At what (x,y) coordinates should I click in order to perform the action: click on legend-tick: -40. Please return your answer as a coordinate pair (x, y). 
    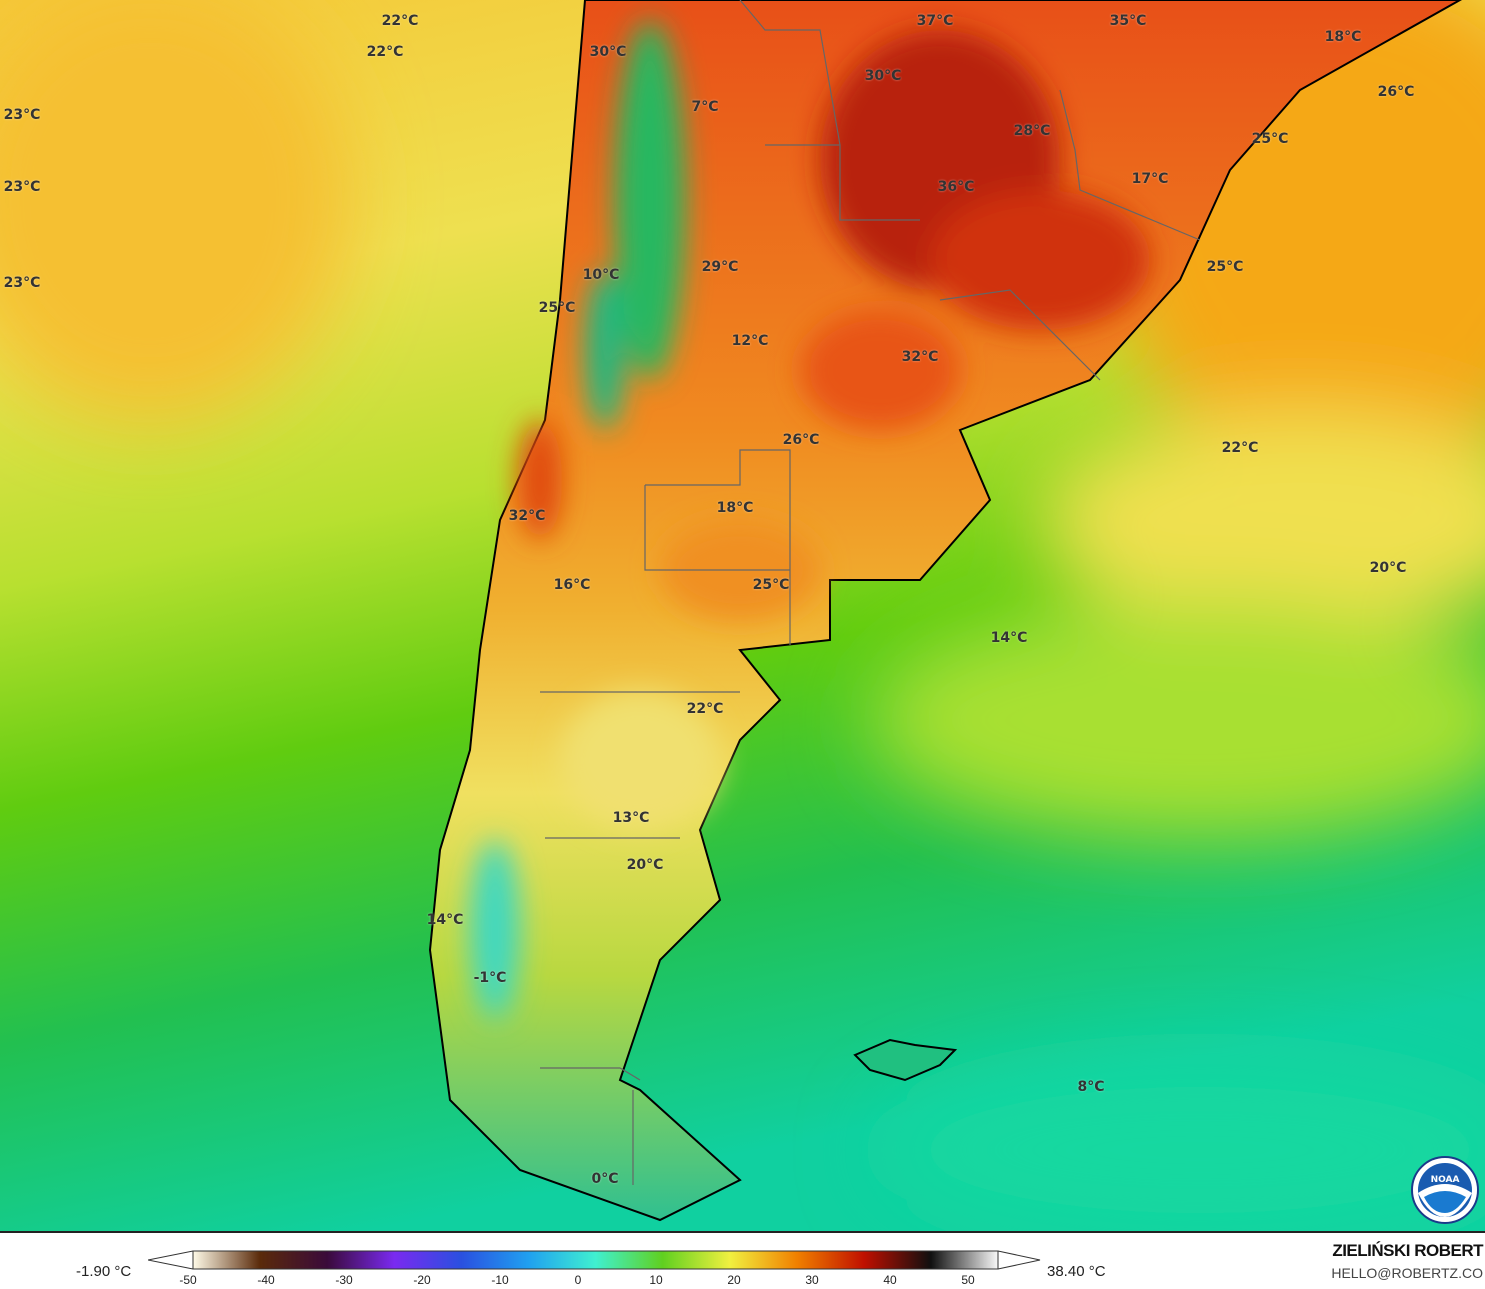
    Looking at the image, I should click on (266, 1280).